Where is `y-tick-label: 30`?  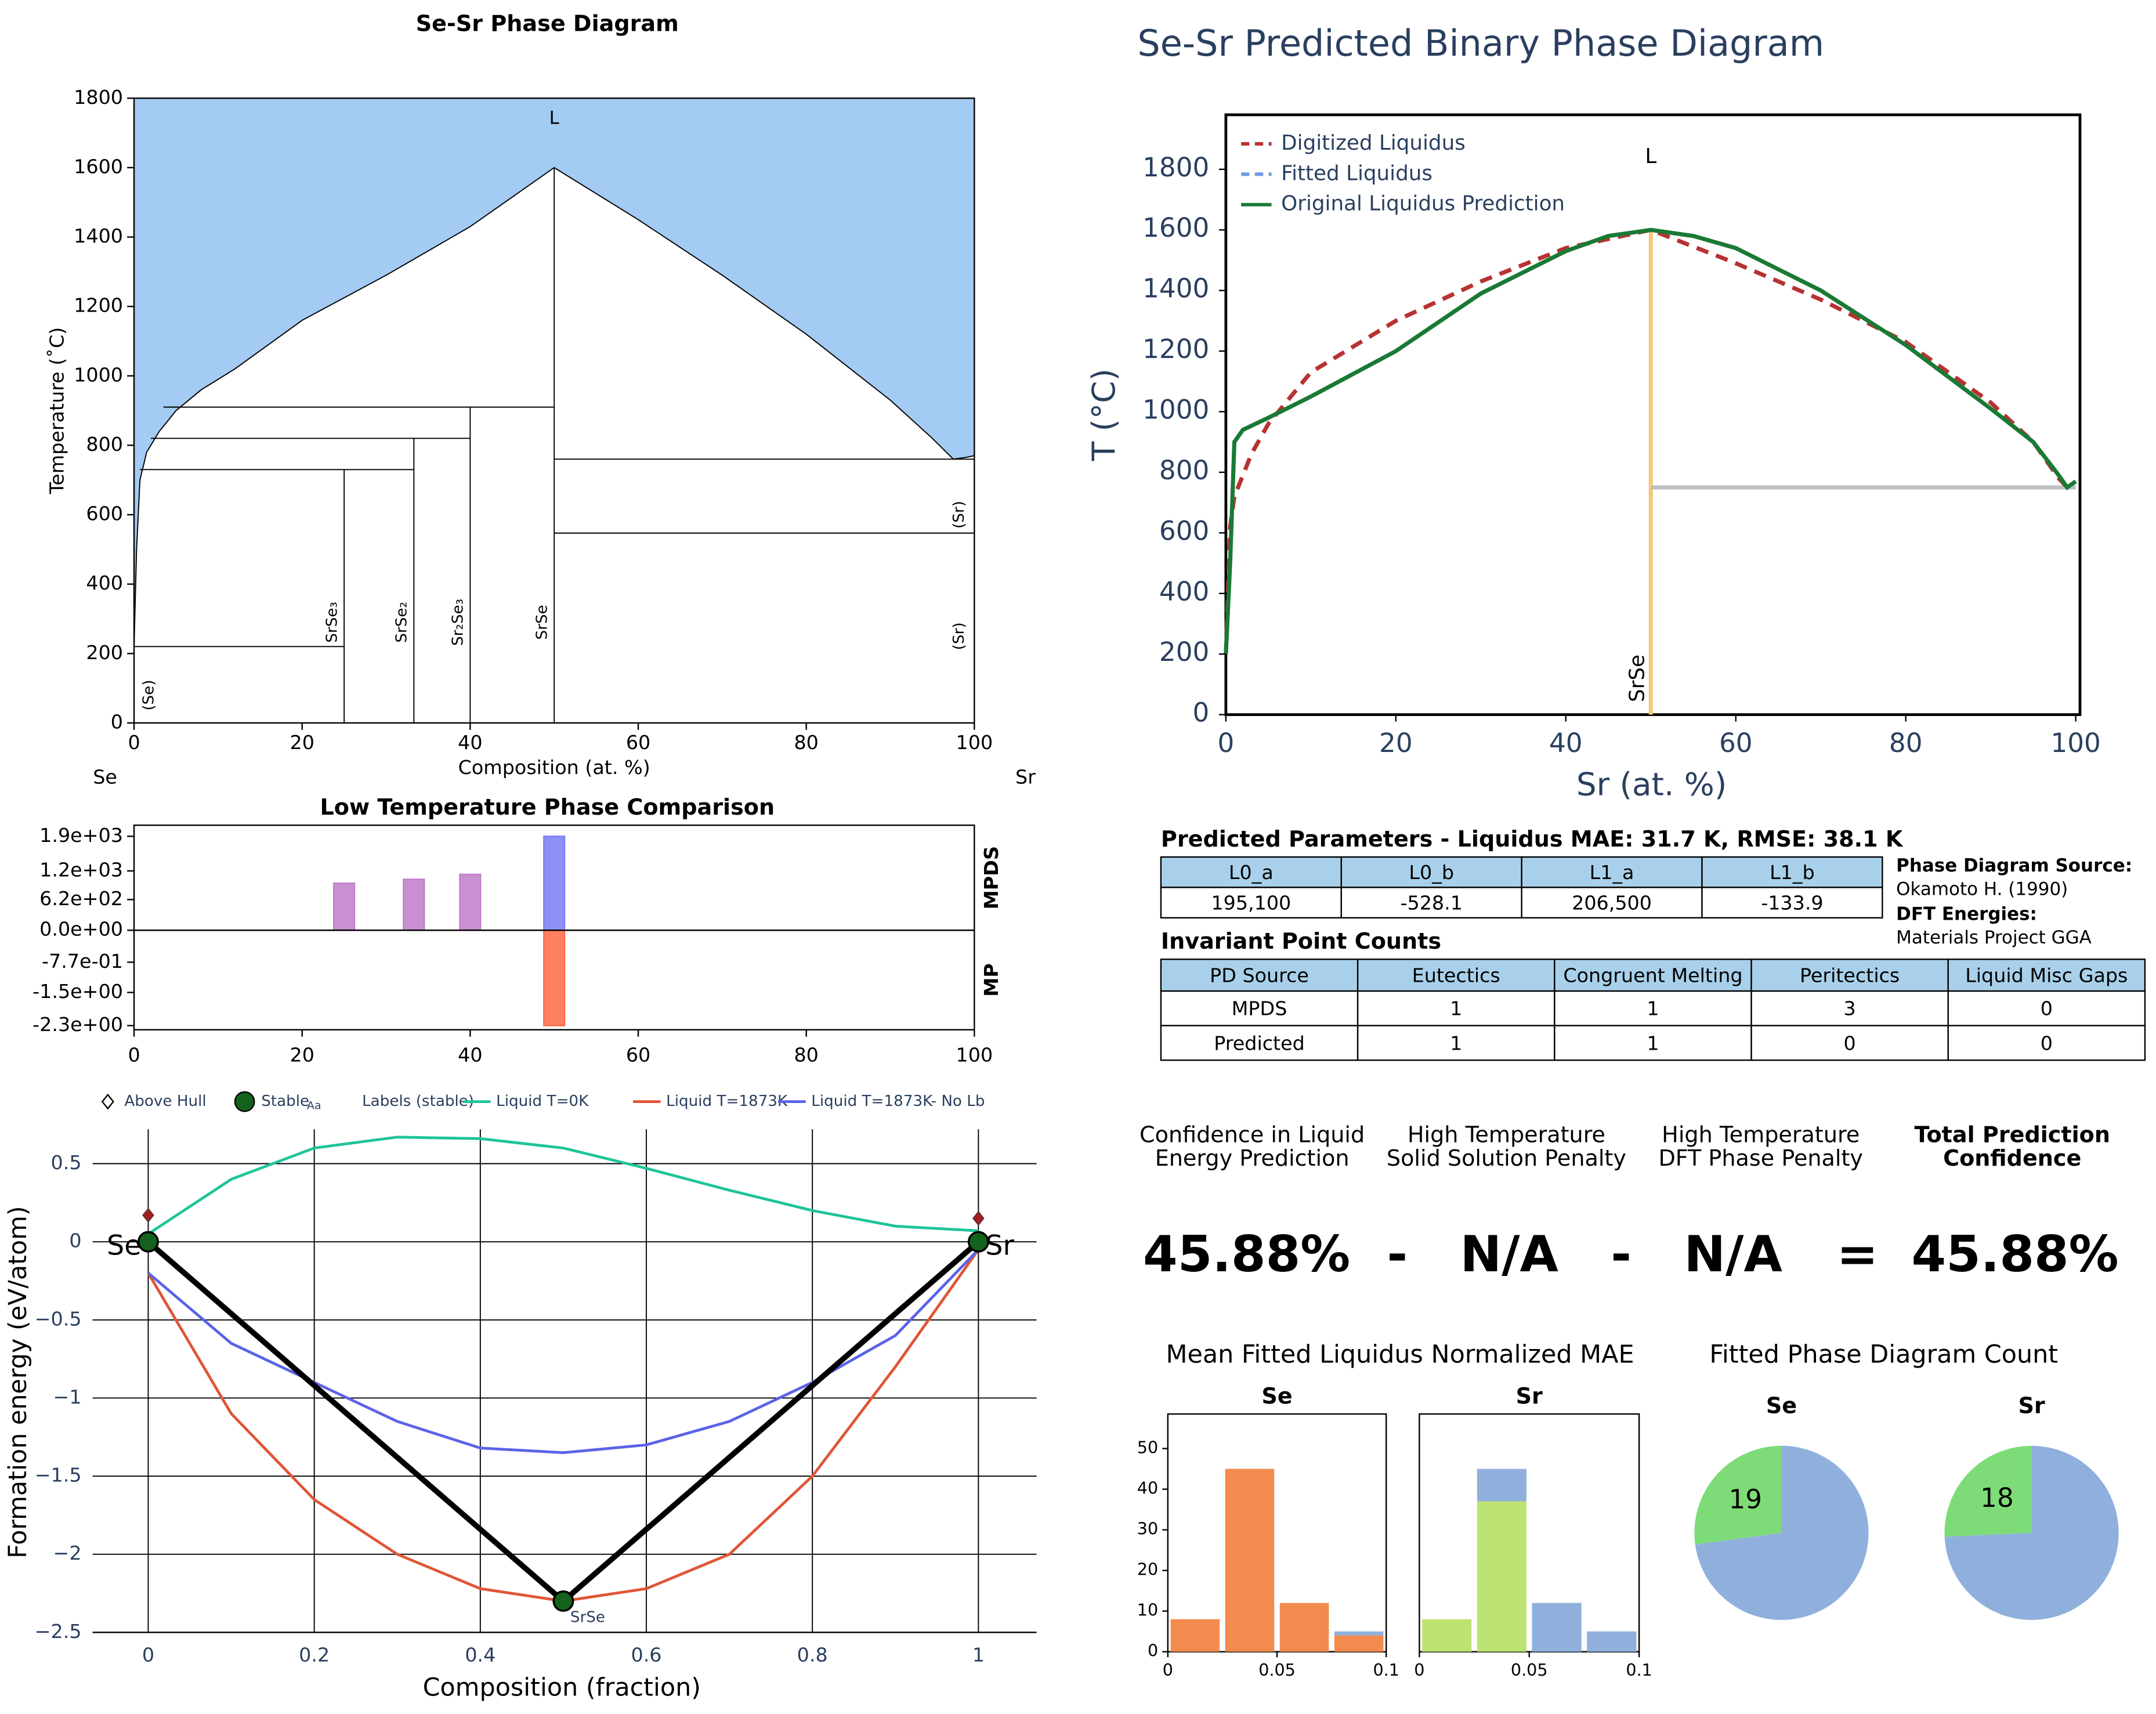 y-tick-label: 30 is located at coordinates (1147, 1529).